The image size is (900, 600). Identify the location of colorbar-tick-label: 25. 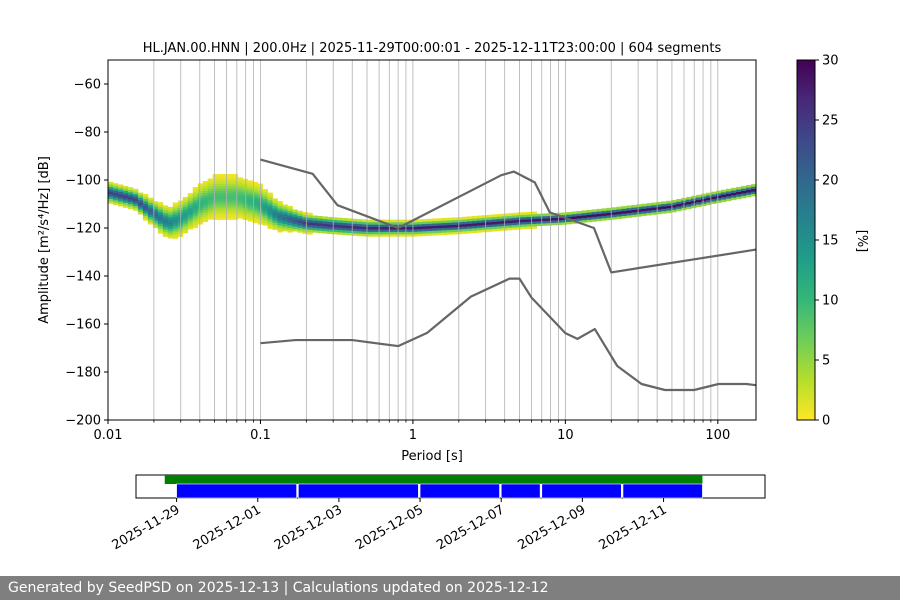
(830, 121).